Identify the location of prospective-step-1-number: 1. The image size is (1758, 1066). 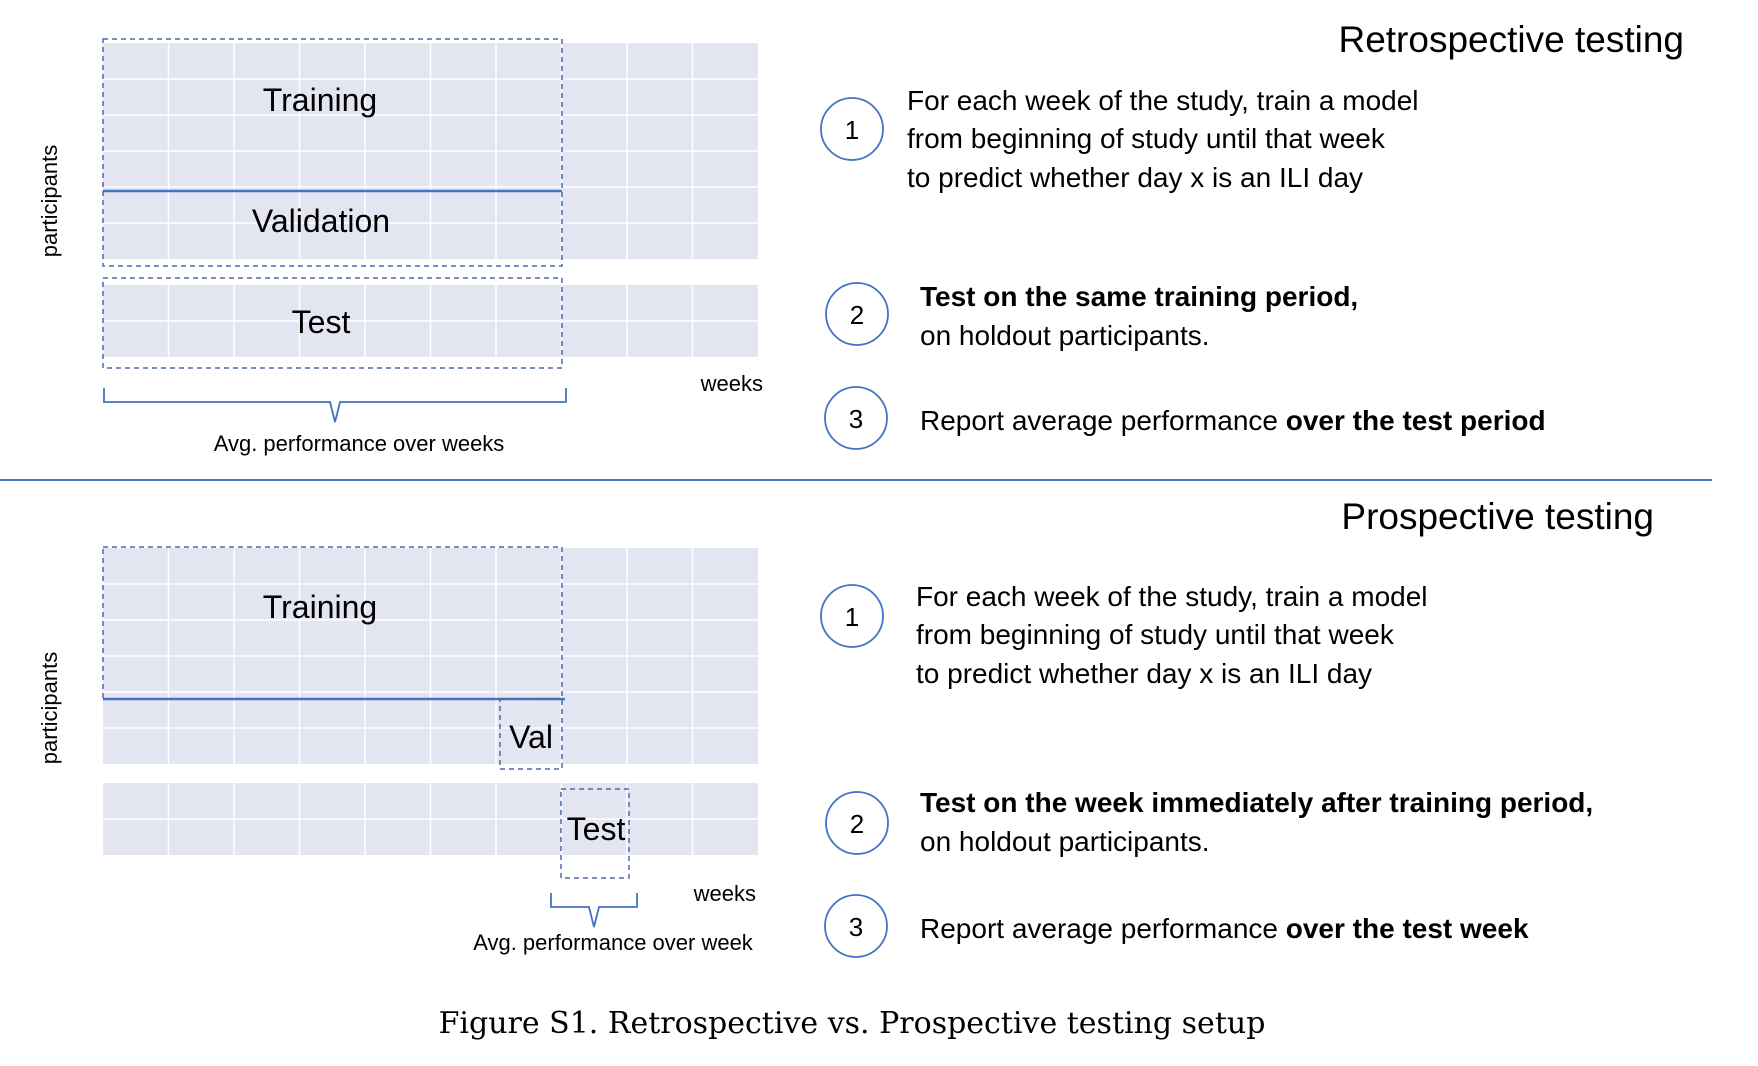
(852, 617).